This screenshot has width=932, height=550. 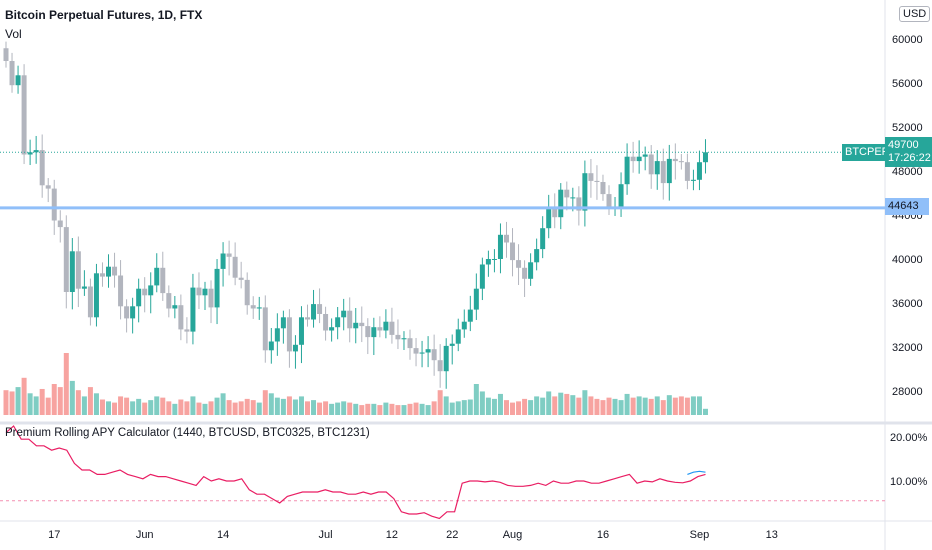 I want to click on y-tick-label: 32000, so click(x=907, y=348).